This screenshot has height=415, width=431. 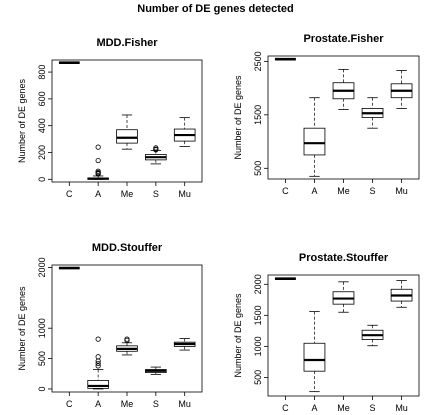 I want to click on y-tick-label: 400, so click(x=42, y=125).